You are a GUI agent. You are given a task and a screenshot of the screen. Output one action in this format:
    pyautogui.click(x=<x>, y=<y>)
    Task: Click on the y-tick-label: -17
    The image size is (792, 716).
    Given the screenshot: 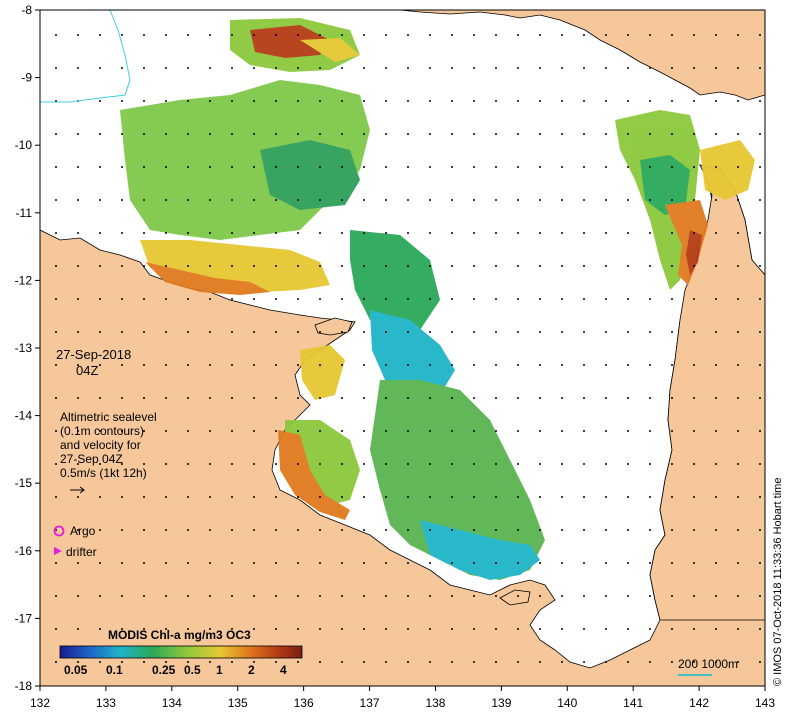 What is the action you would take?
    pyautogui.click(x=24, y=618)
    